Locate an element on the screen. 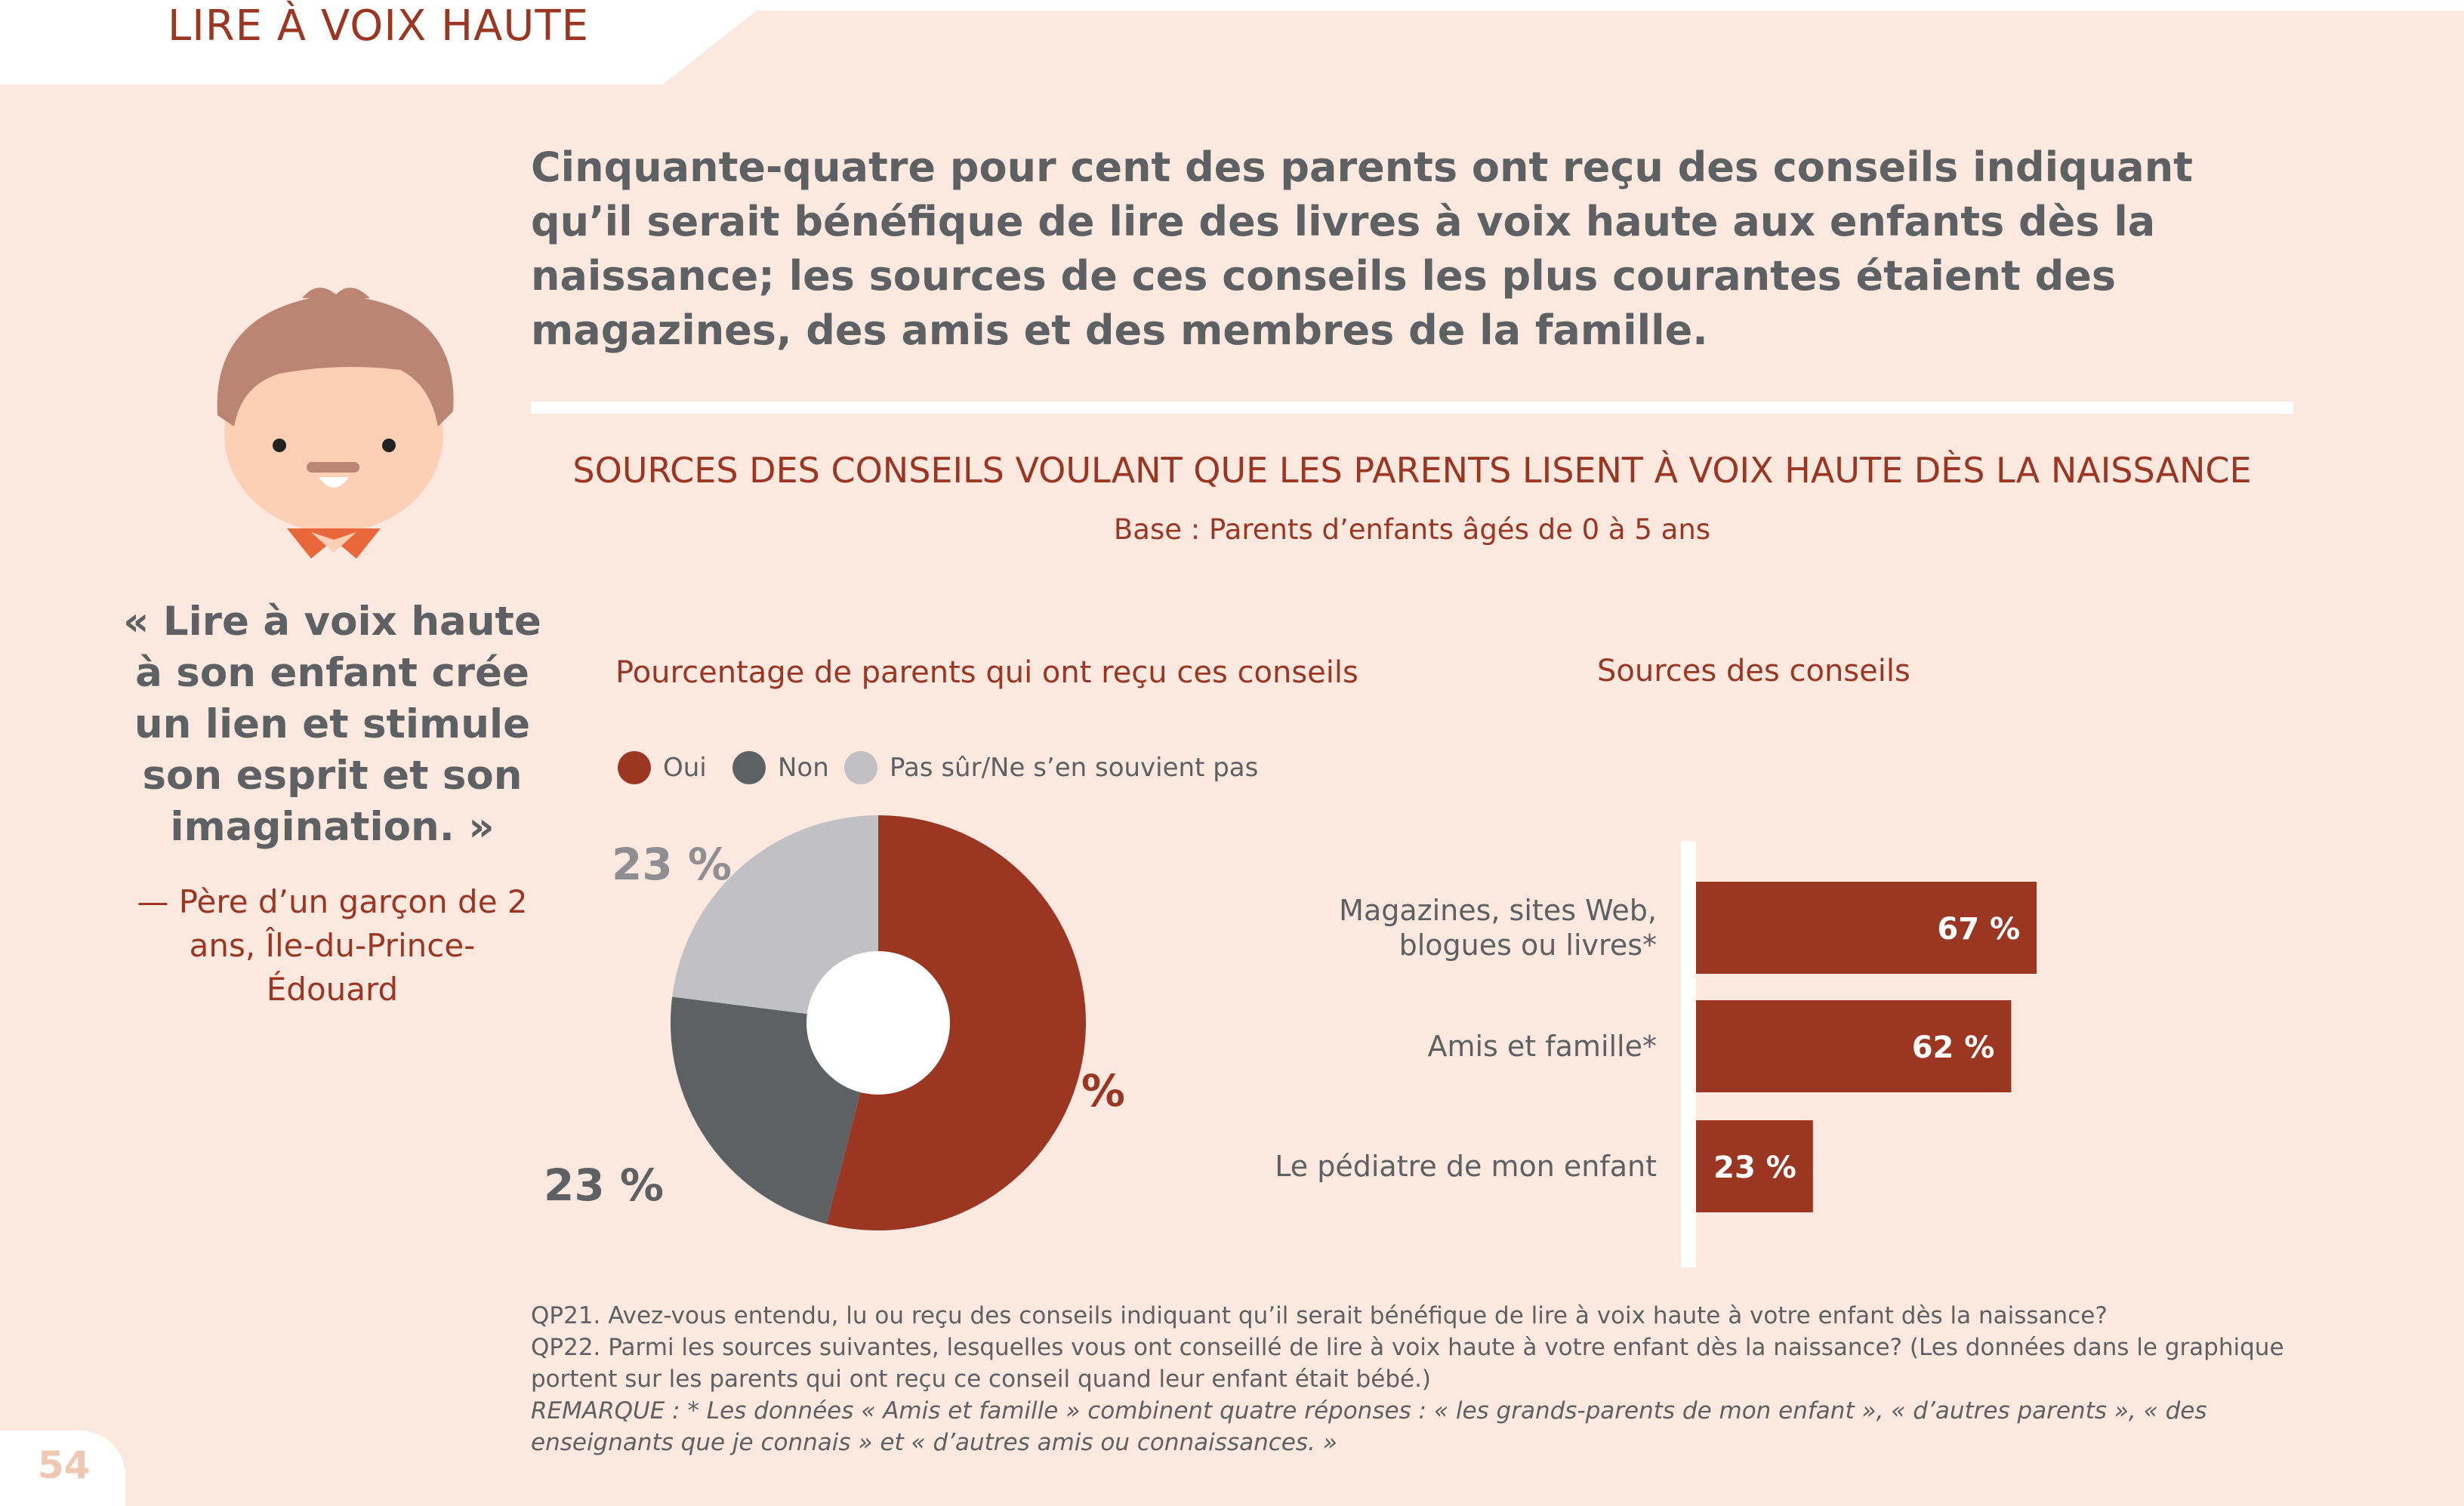 This screenshot has height=1506, width=2464. legend-item-pas-sur: Pas sûr/Ne s’en souvient pas is located at coordinates (1051, 768).